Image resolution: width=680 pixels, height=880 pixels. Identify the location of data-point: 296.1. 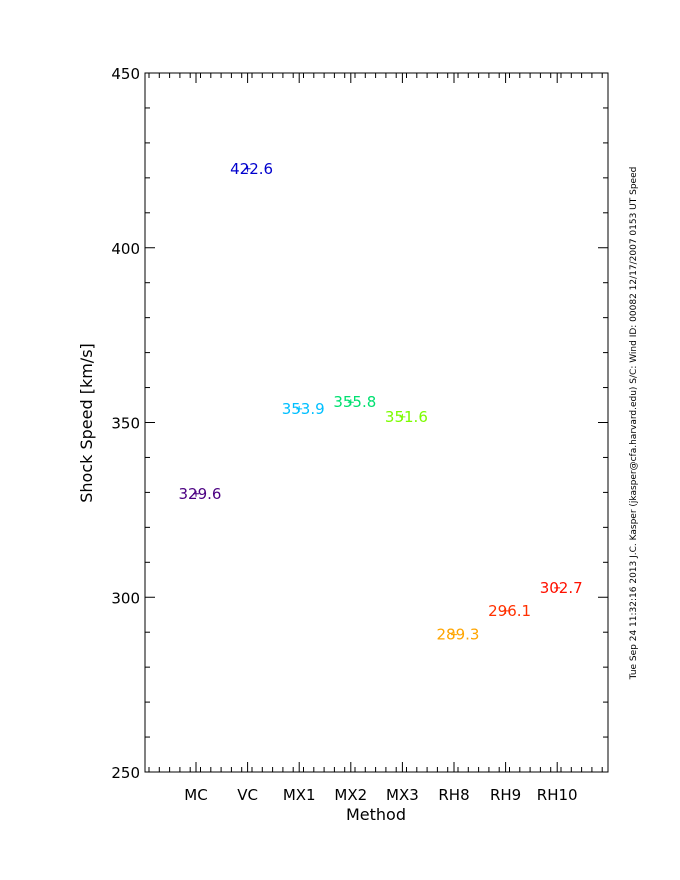
(509, 611).